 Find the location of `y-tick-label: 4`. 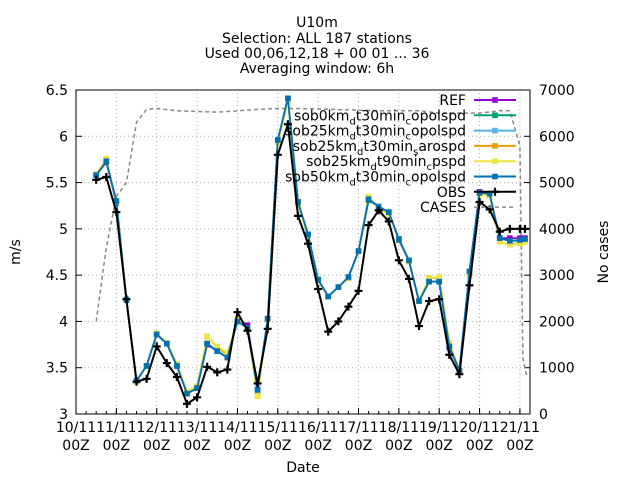

y-tick-label: 4 is located at coordinates (63, 322).